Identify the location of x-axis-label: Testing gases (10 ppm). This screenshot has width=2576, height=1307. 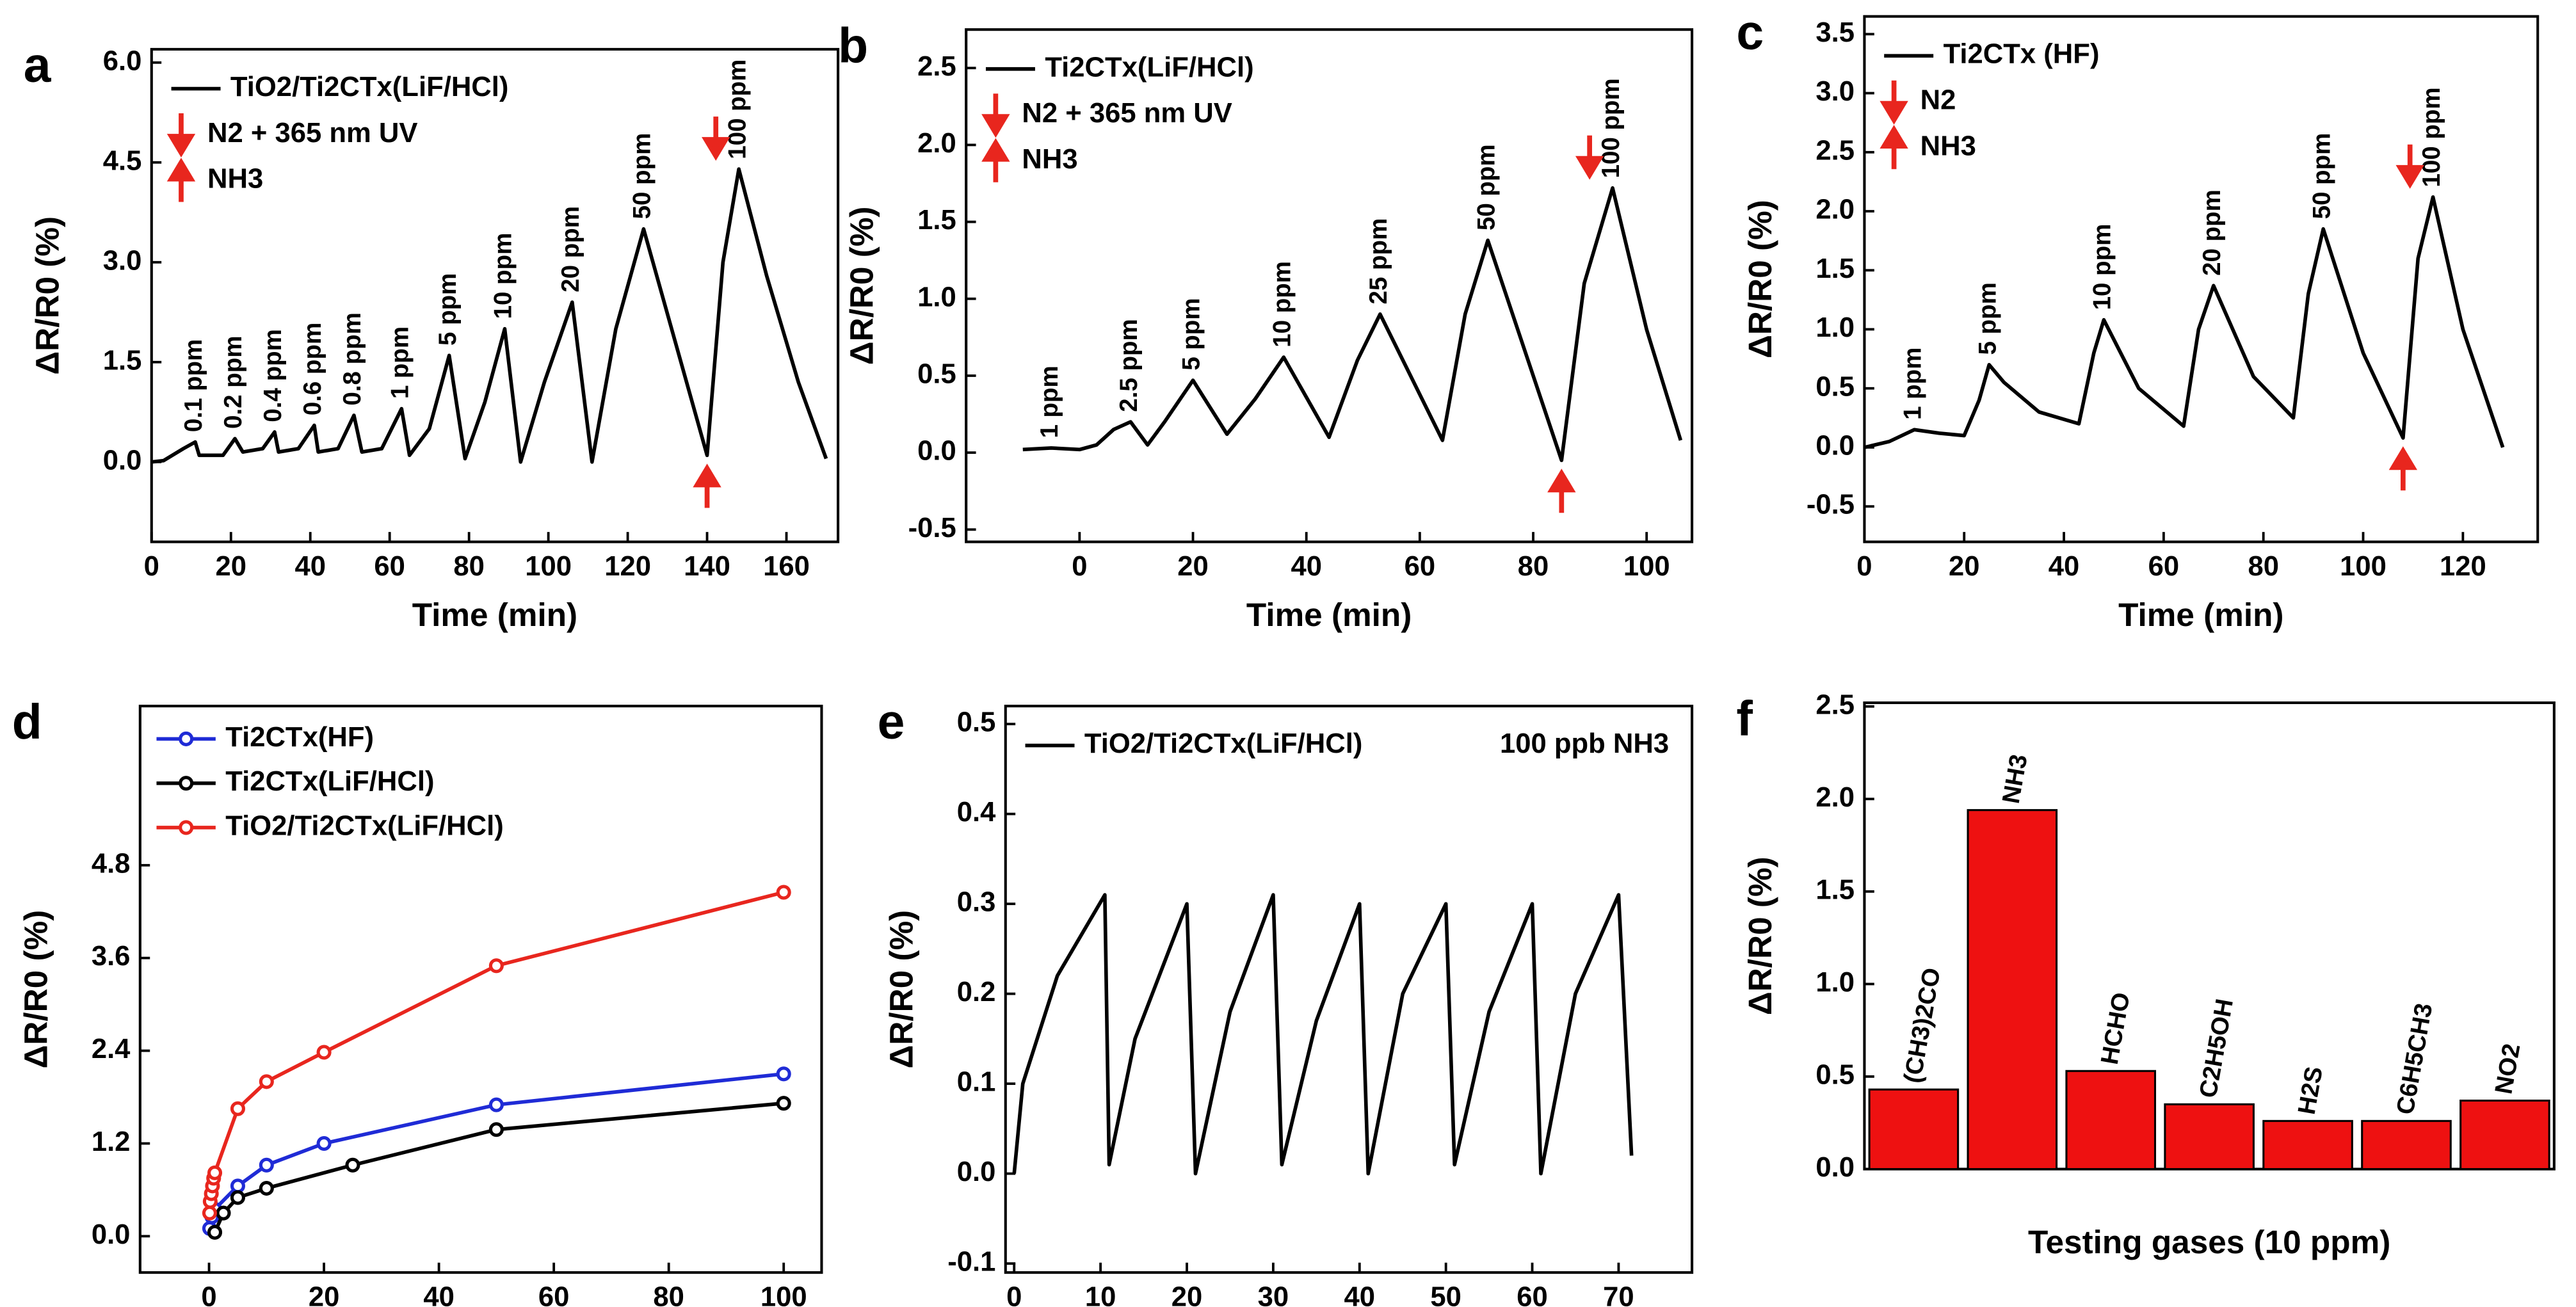
(2209, 1242).